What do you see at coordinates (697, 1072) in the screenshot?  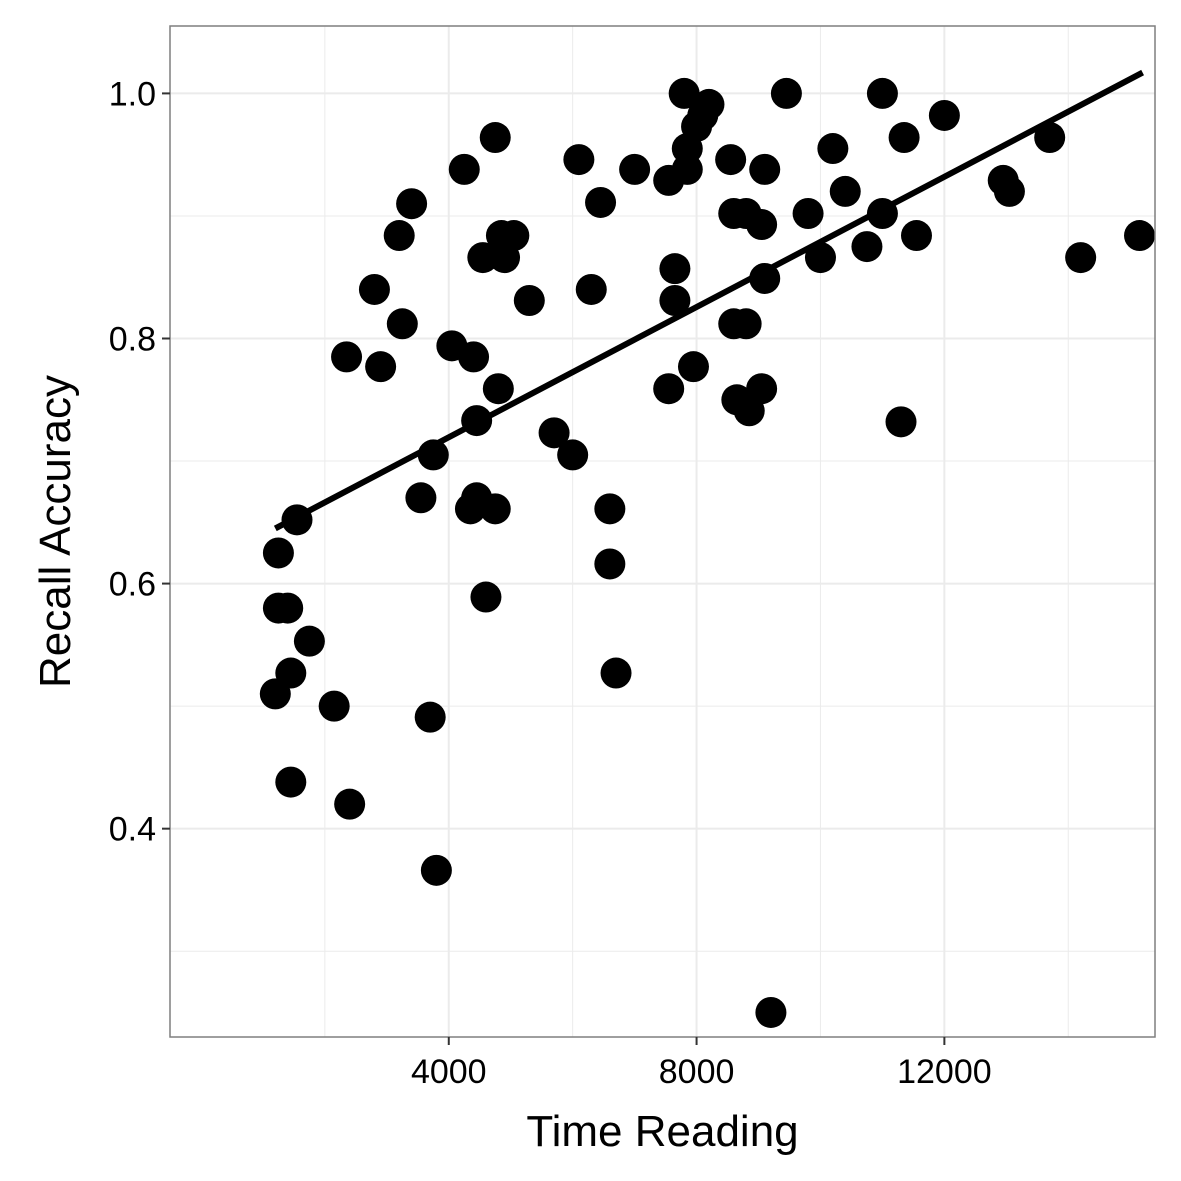 I see `x-tick-label: 8000` at bounding box center [697, 1072].